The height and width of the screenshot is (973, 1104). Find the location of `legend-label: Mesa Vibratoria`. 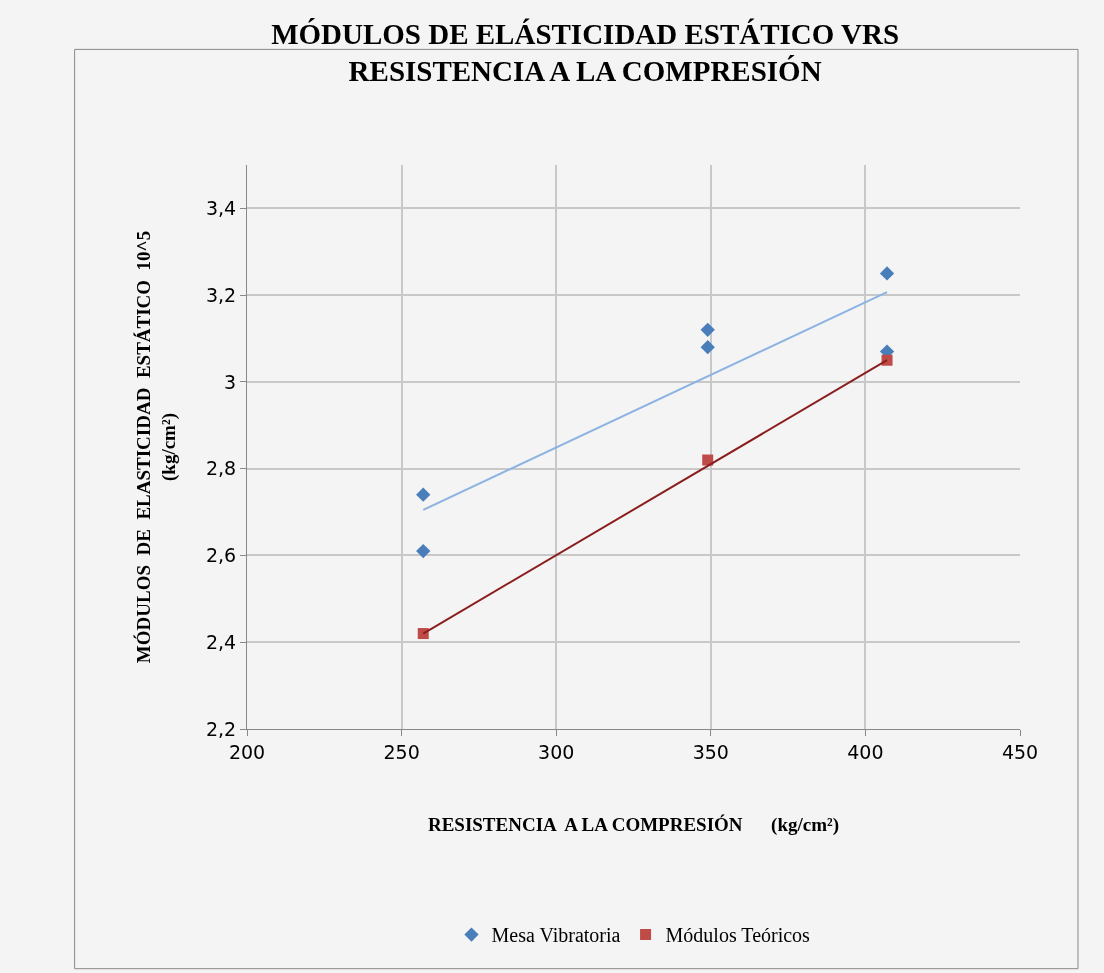

legend-label: Mesa Vibratoria is located at coordinates (556, 935).